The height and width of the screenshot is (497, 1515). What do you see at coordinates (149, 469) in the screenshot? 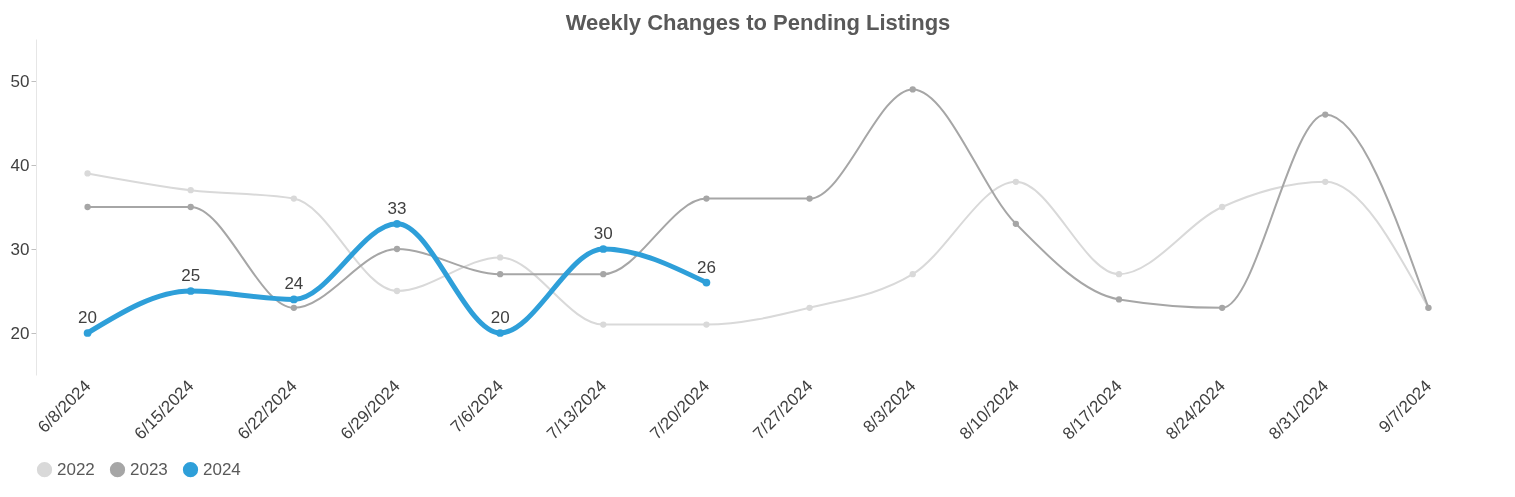
I see `legend-label: 2023` at bounding box center [149, 469].